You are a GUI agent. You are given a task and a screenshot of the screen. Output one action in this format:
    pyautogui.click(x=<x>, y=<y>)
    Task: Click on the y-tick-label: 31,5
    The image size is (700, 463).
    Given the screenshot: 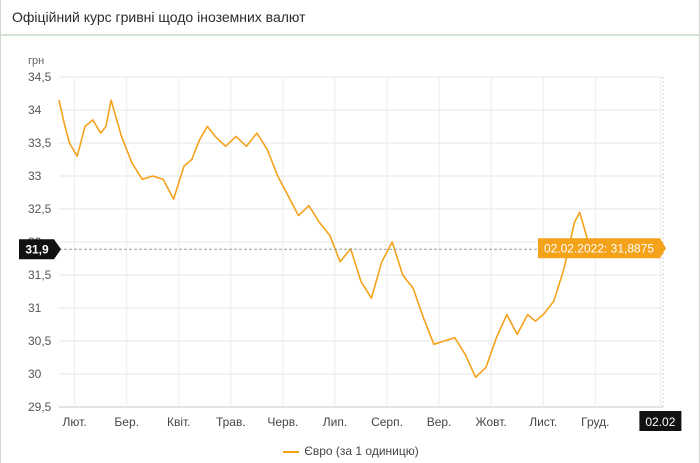 What is the action you would take?
    pyautogui.click(x=40, y=275)
    